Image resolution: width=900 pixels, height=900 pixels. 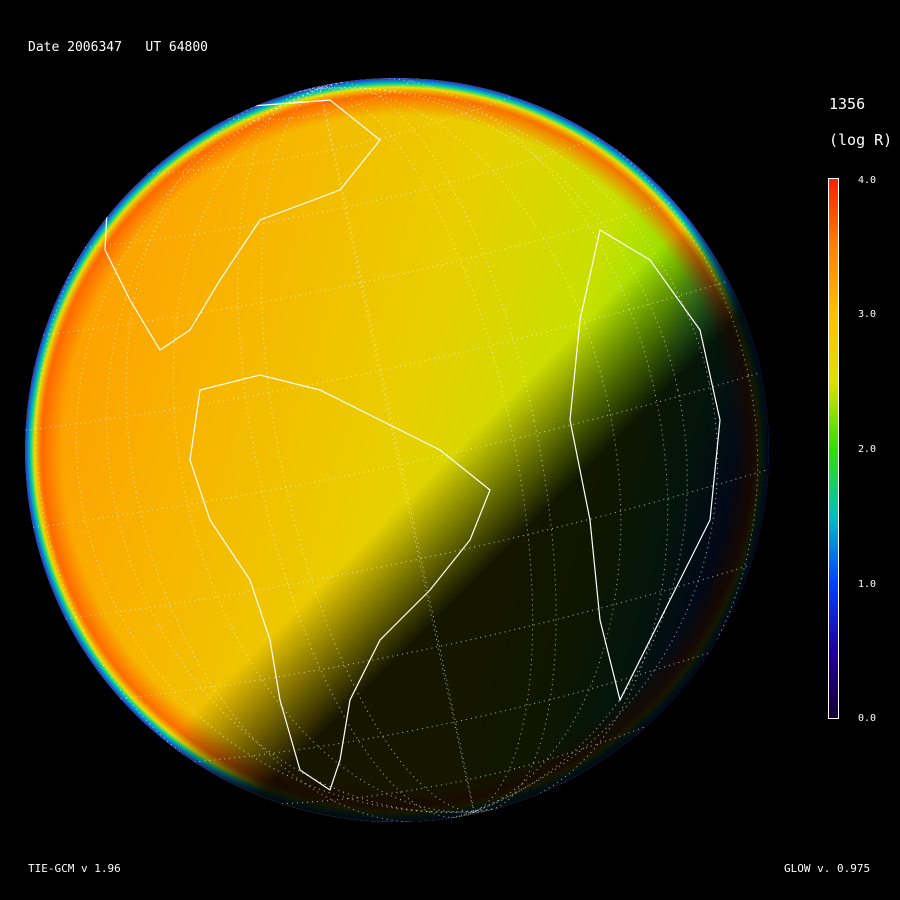 What do you see at coordinates (867, 449) in the screenshot?
I see `colorbar-tick: 2.0` at bounding box center [867, 449].